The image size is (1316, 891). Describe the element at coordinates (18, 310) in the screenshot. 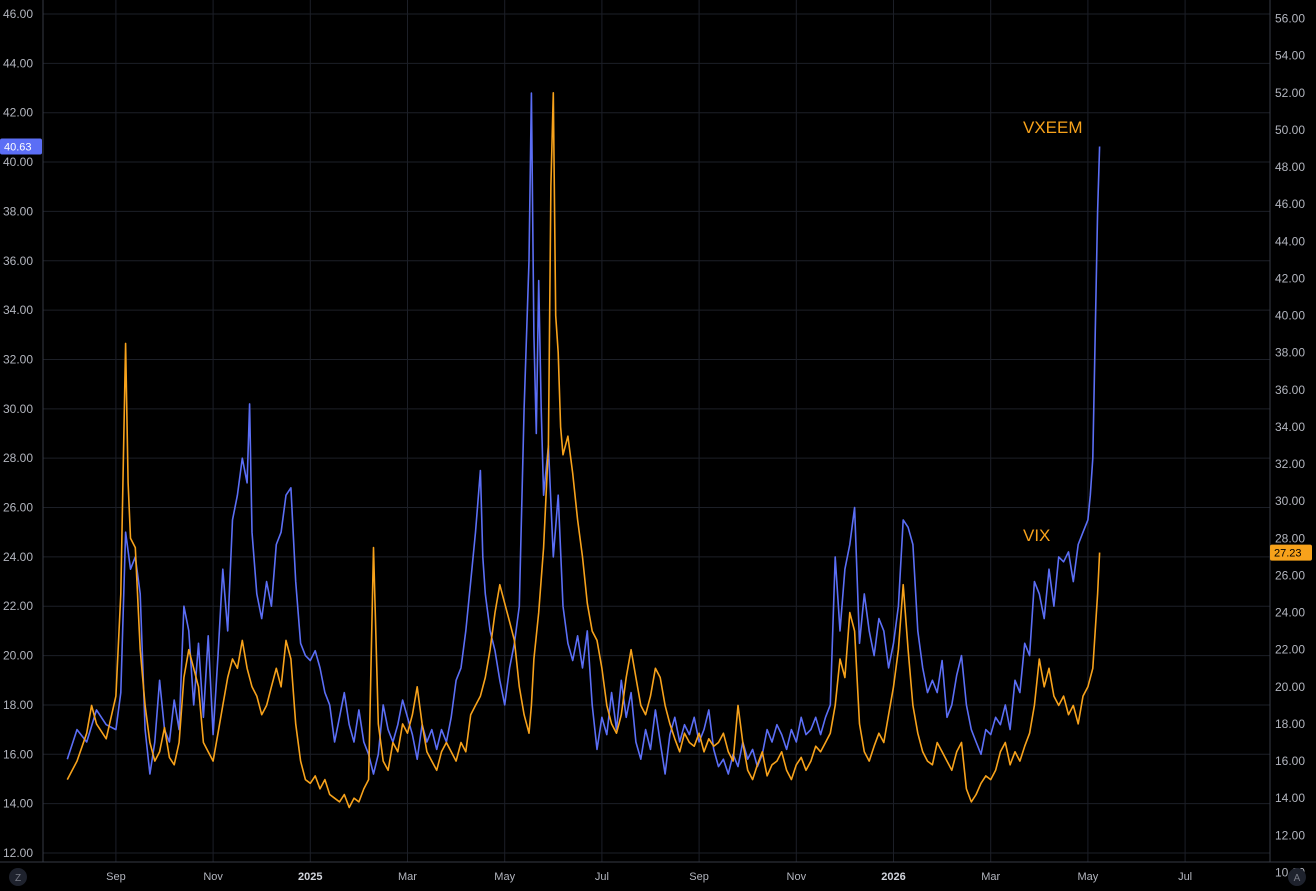

I see `left-tick-label: 34.00` at that location.